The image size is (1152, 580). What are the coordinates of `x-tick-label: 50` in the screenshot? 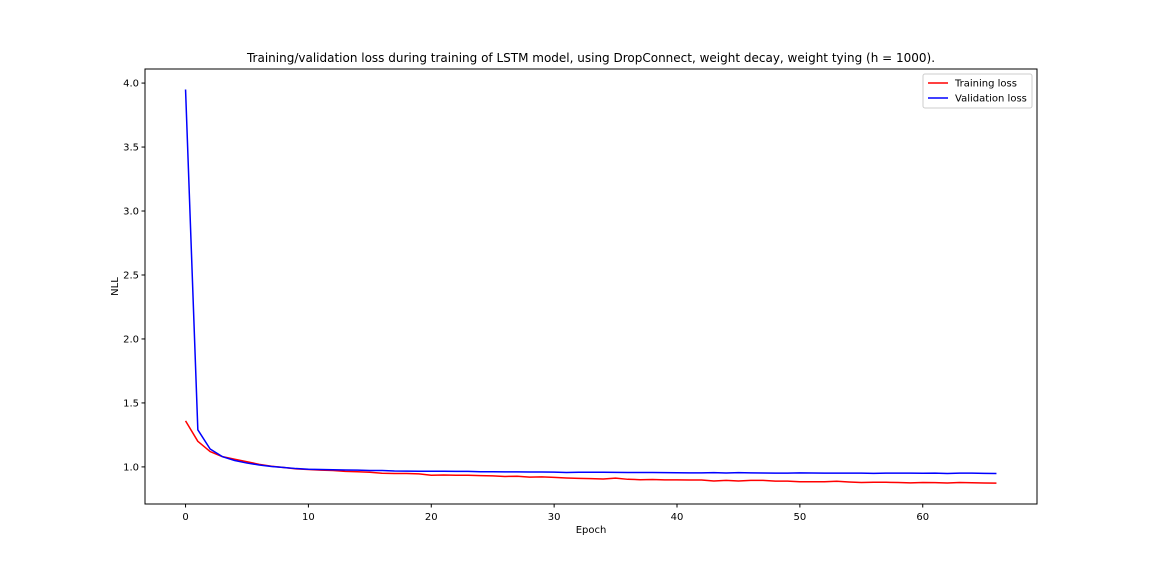 It's located at (800, 517).